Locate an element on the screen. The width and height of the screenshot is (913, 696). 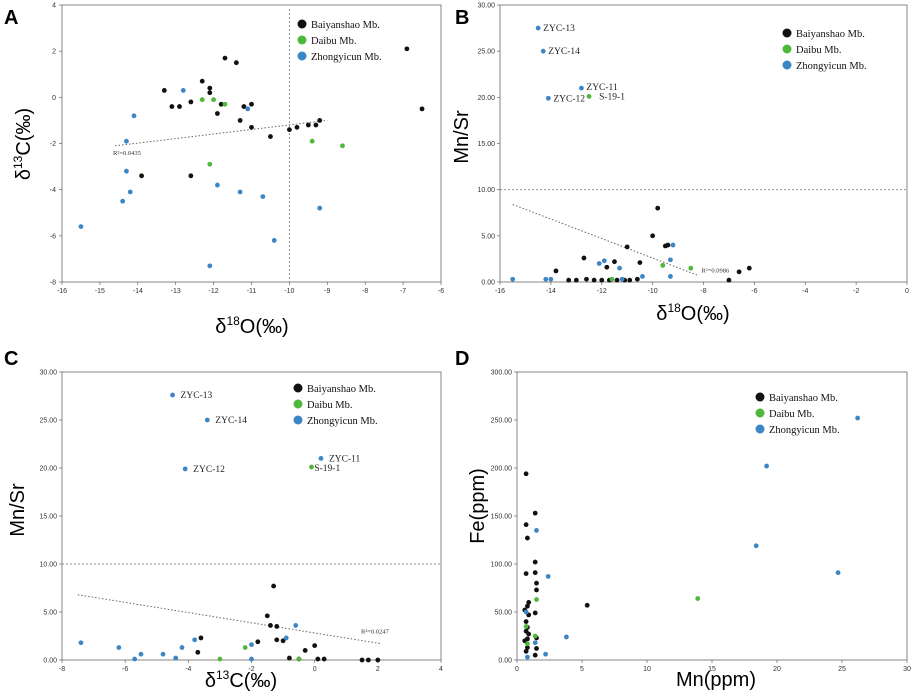
sample-label: ZYC-14 is located at coordinates (564, 52).